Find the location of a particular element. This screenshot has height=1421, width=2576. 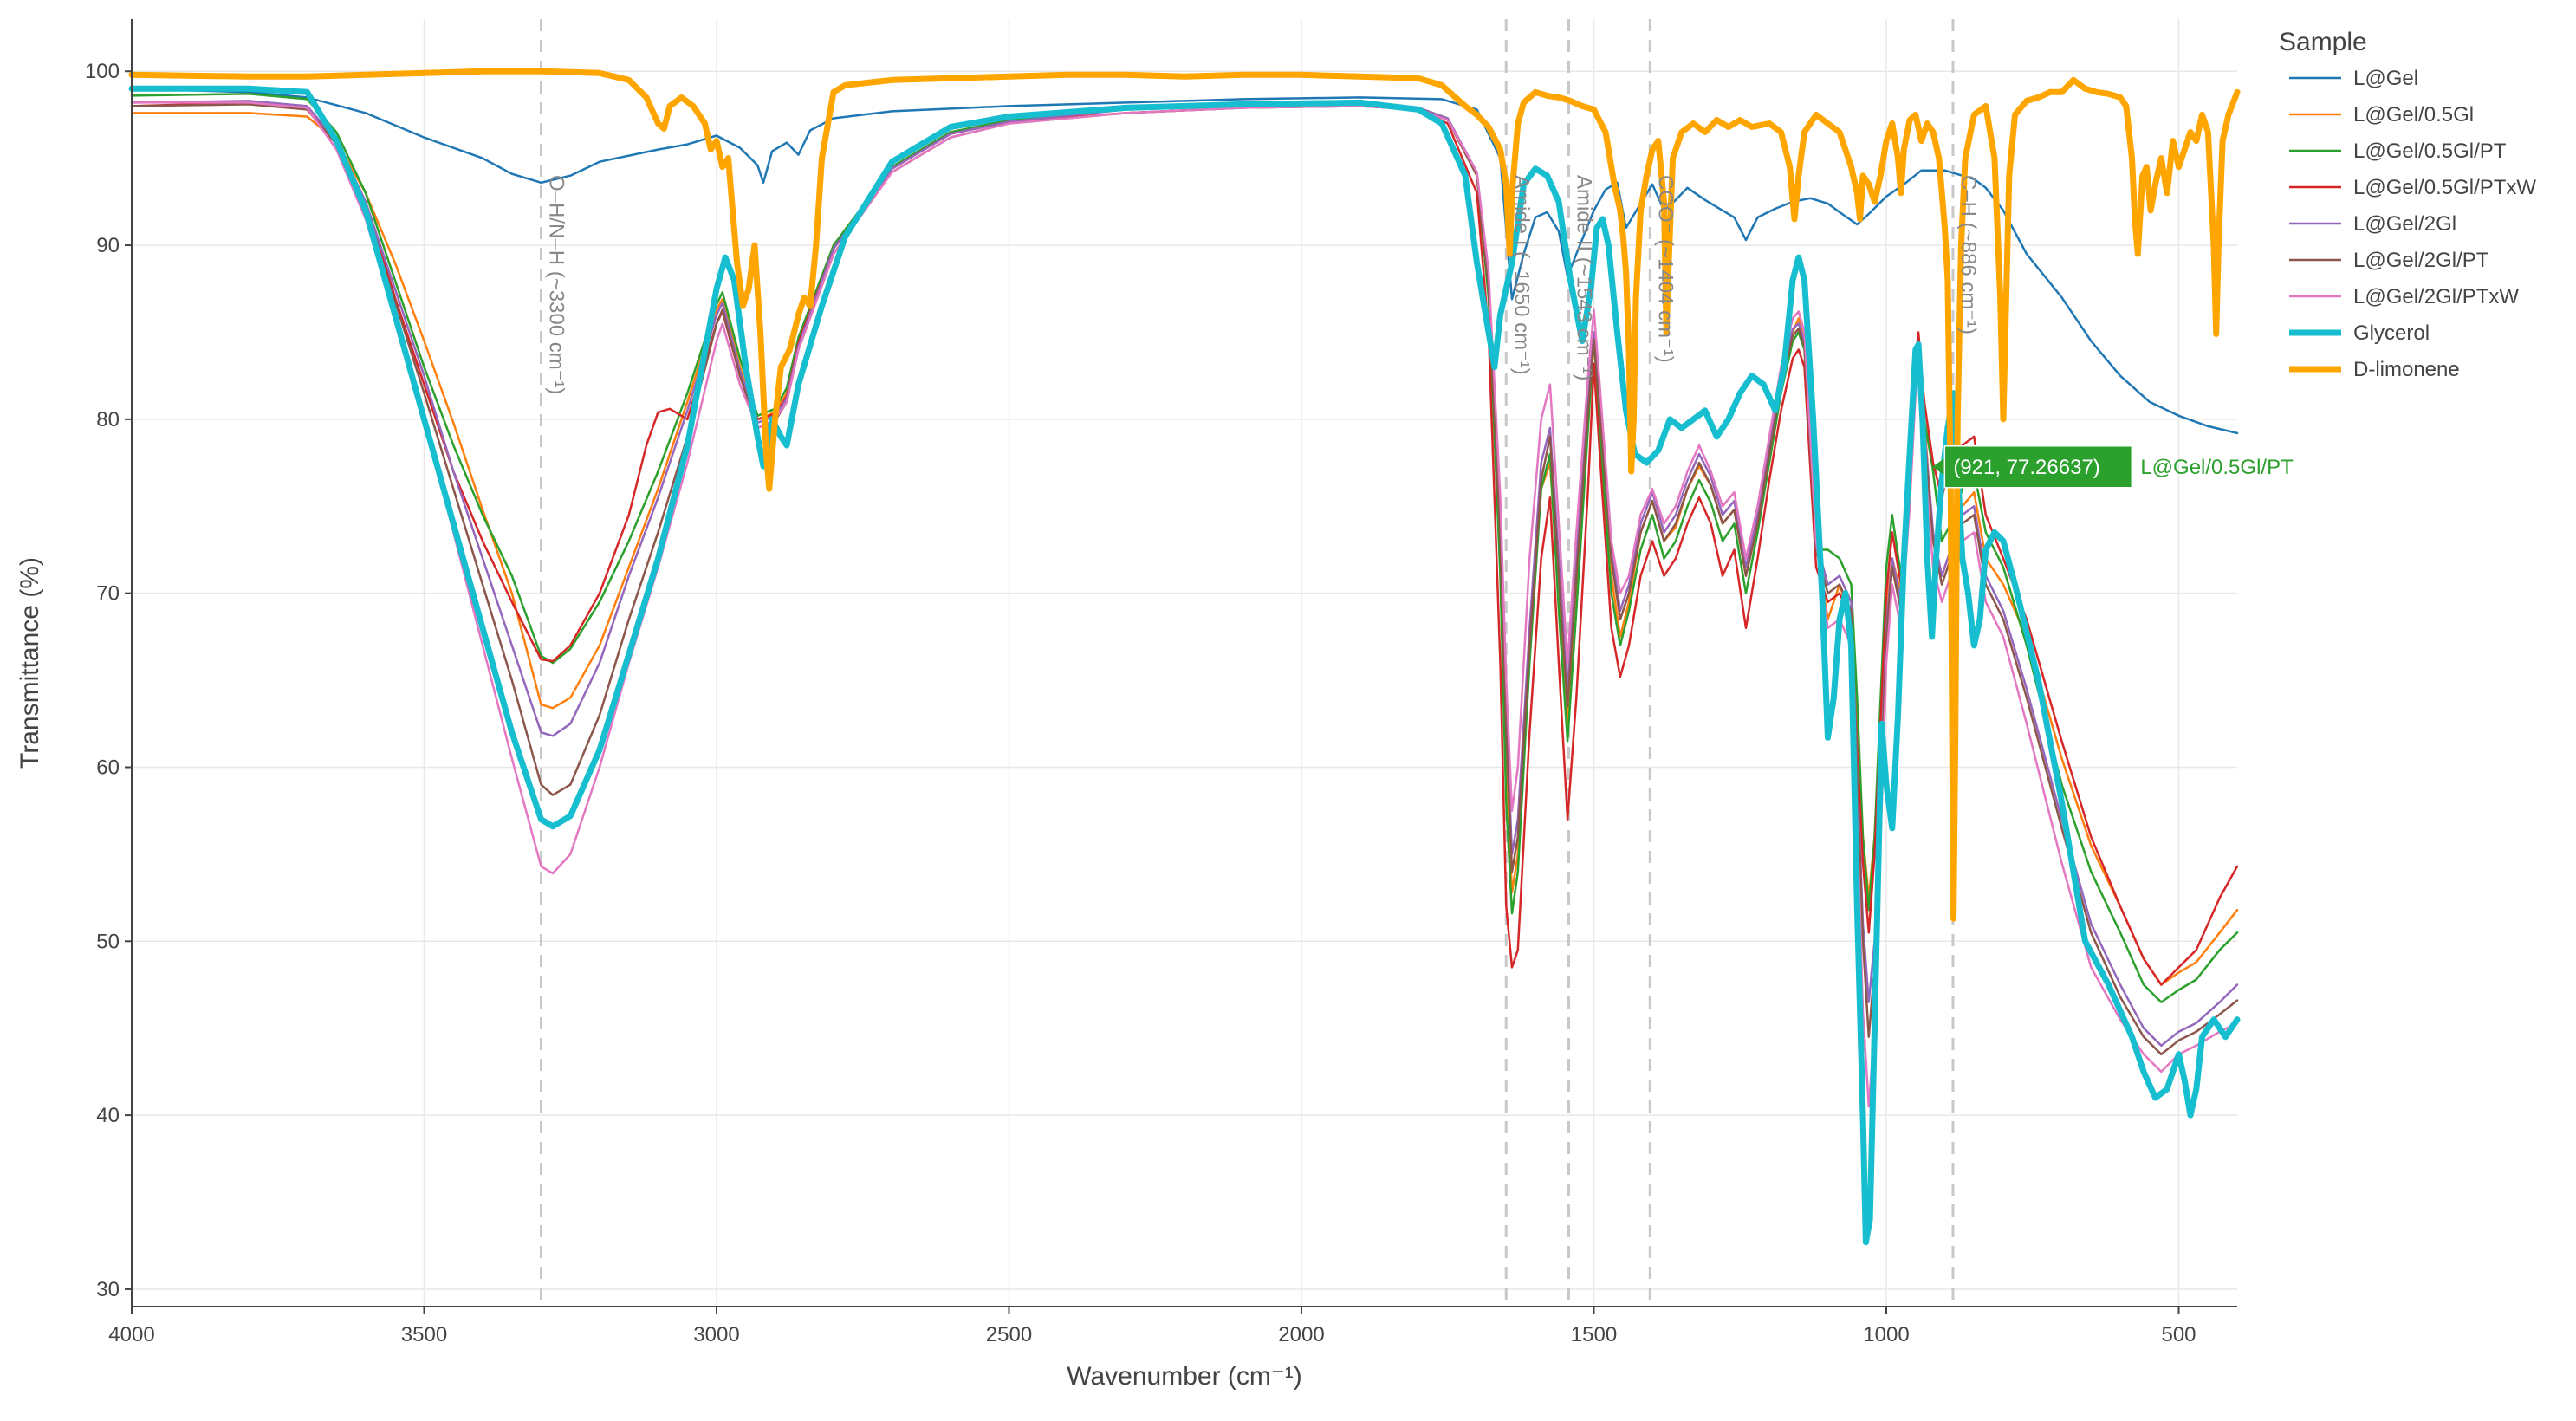

legend-item: L@Gel/0.5Gl/PT is located at coordinates (2398, 151).